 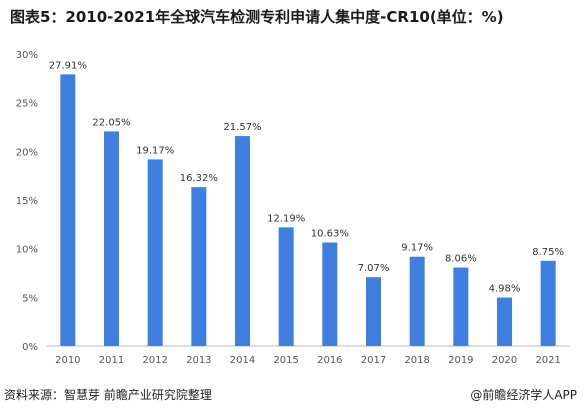 I want to click on bar-2019, so click(x=461, y=306).